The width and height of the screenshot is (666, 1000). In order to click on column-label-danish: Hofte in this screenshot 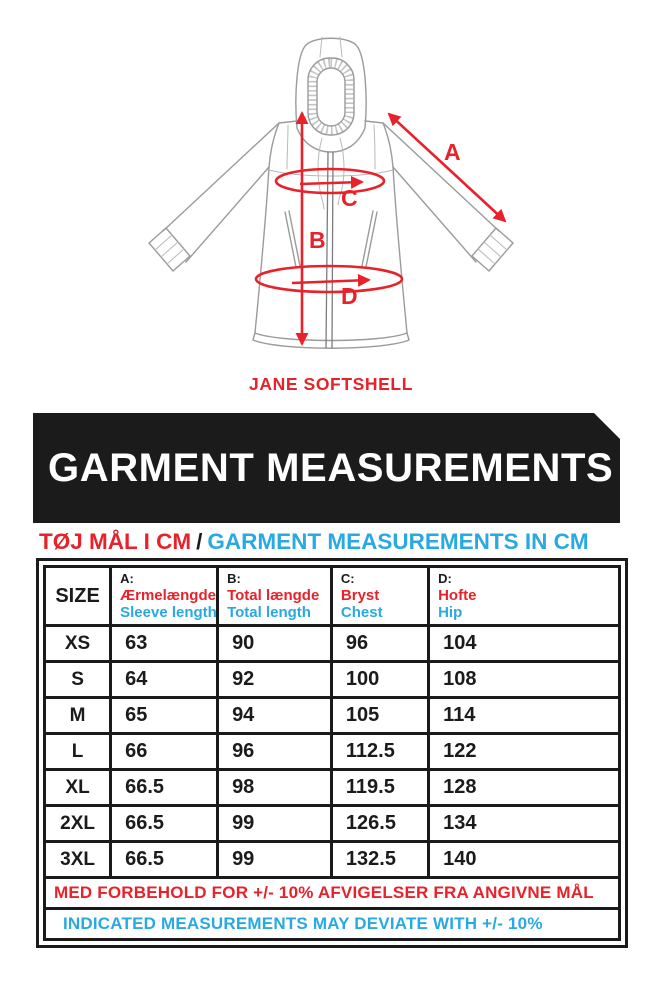, I will do `click(457, 595)`.